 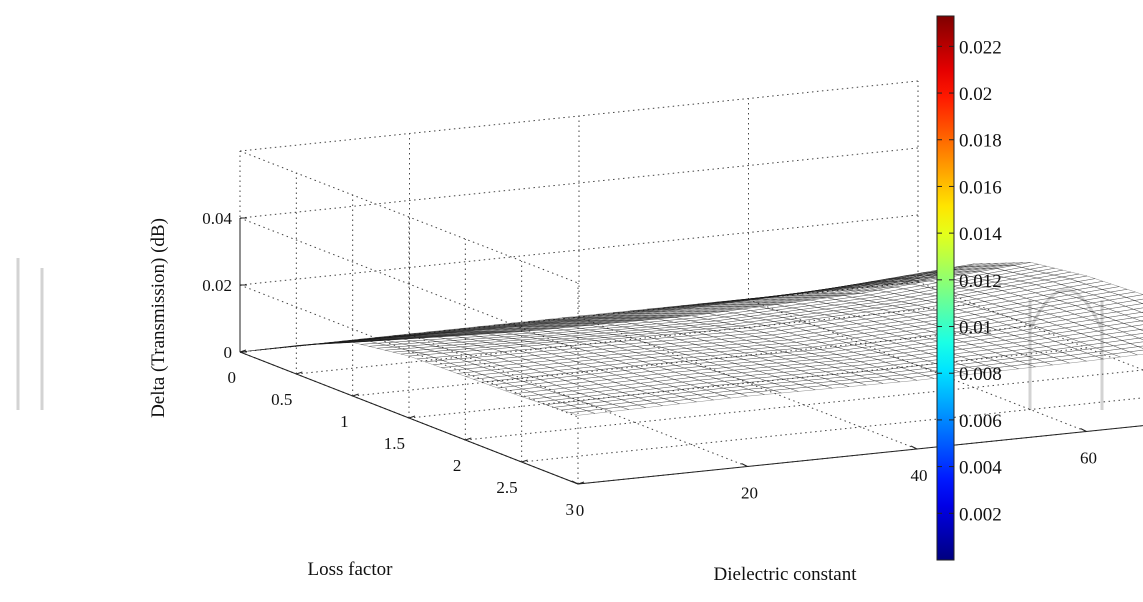 What do you see at coordinates (506, 487) in the screenshot?
I see `x-tick-label: 2.5` at bounding box center [506, 487].